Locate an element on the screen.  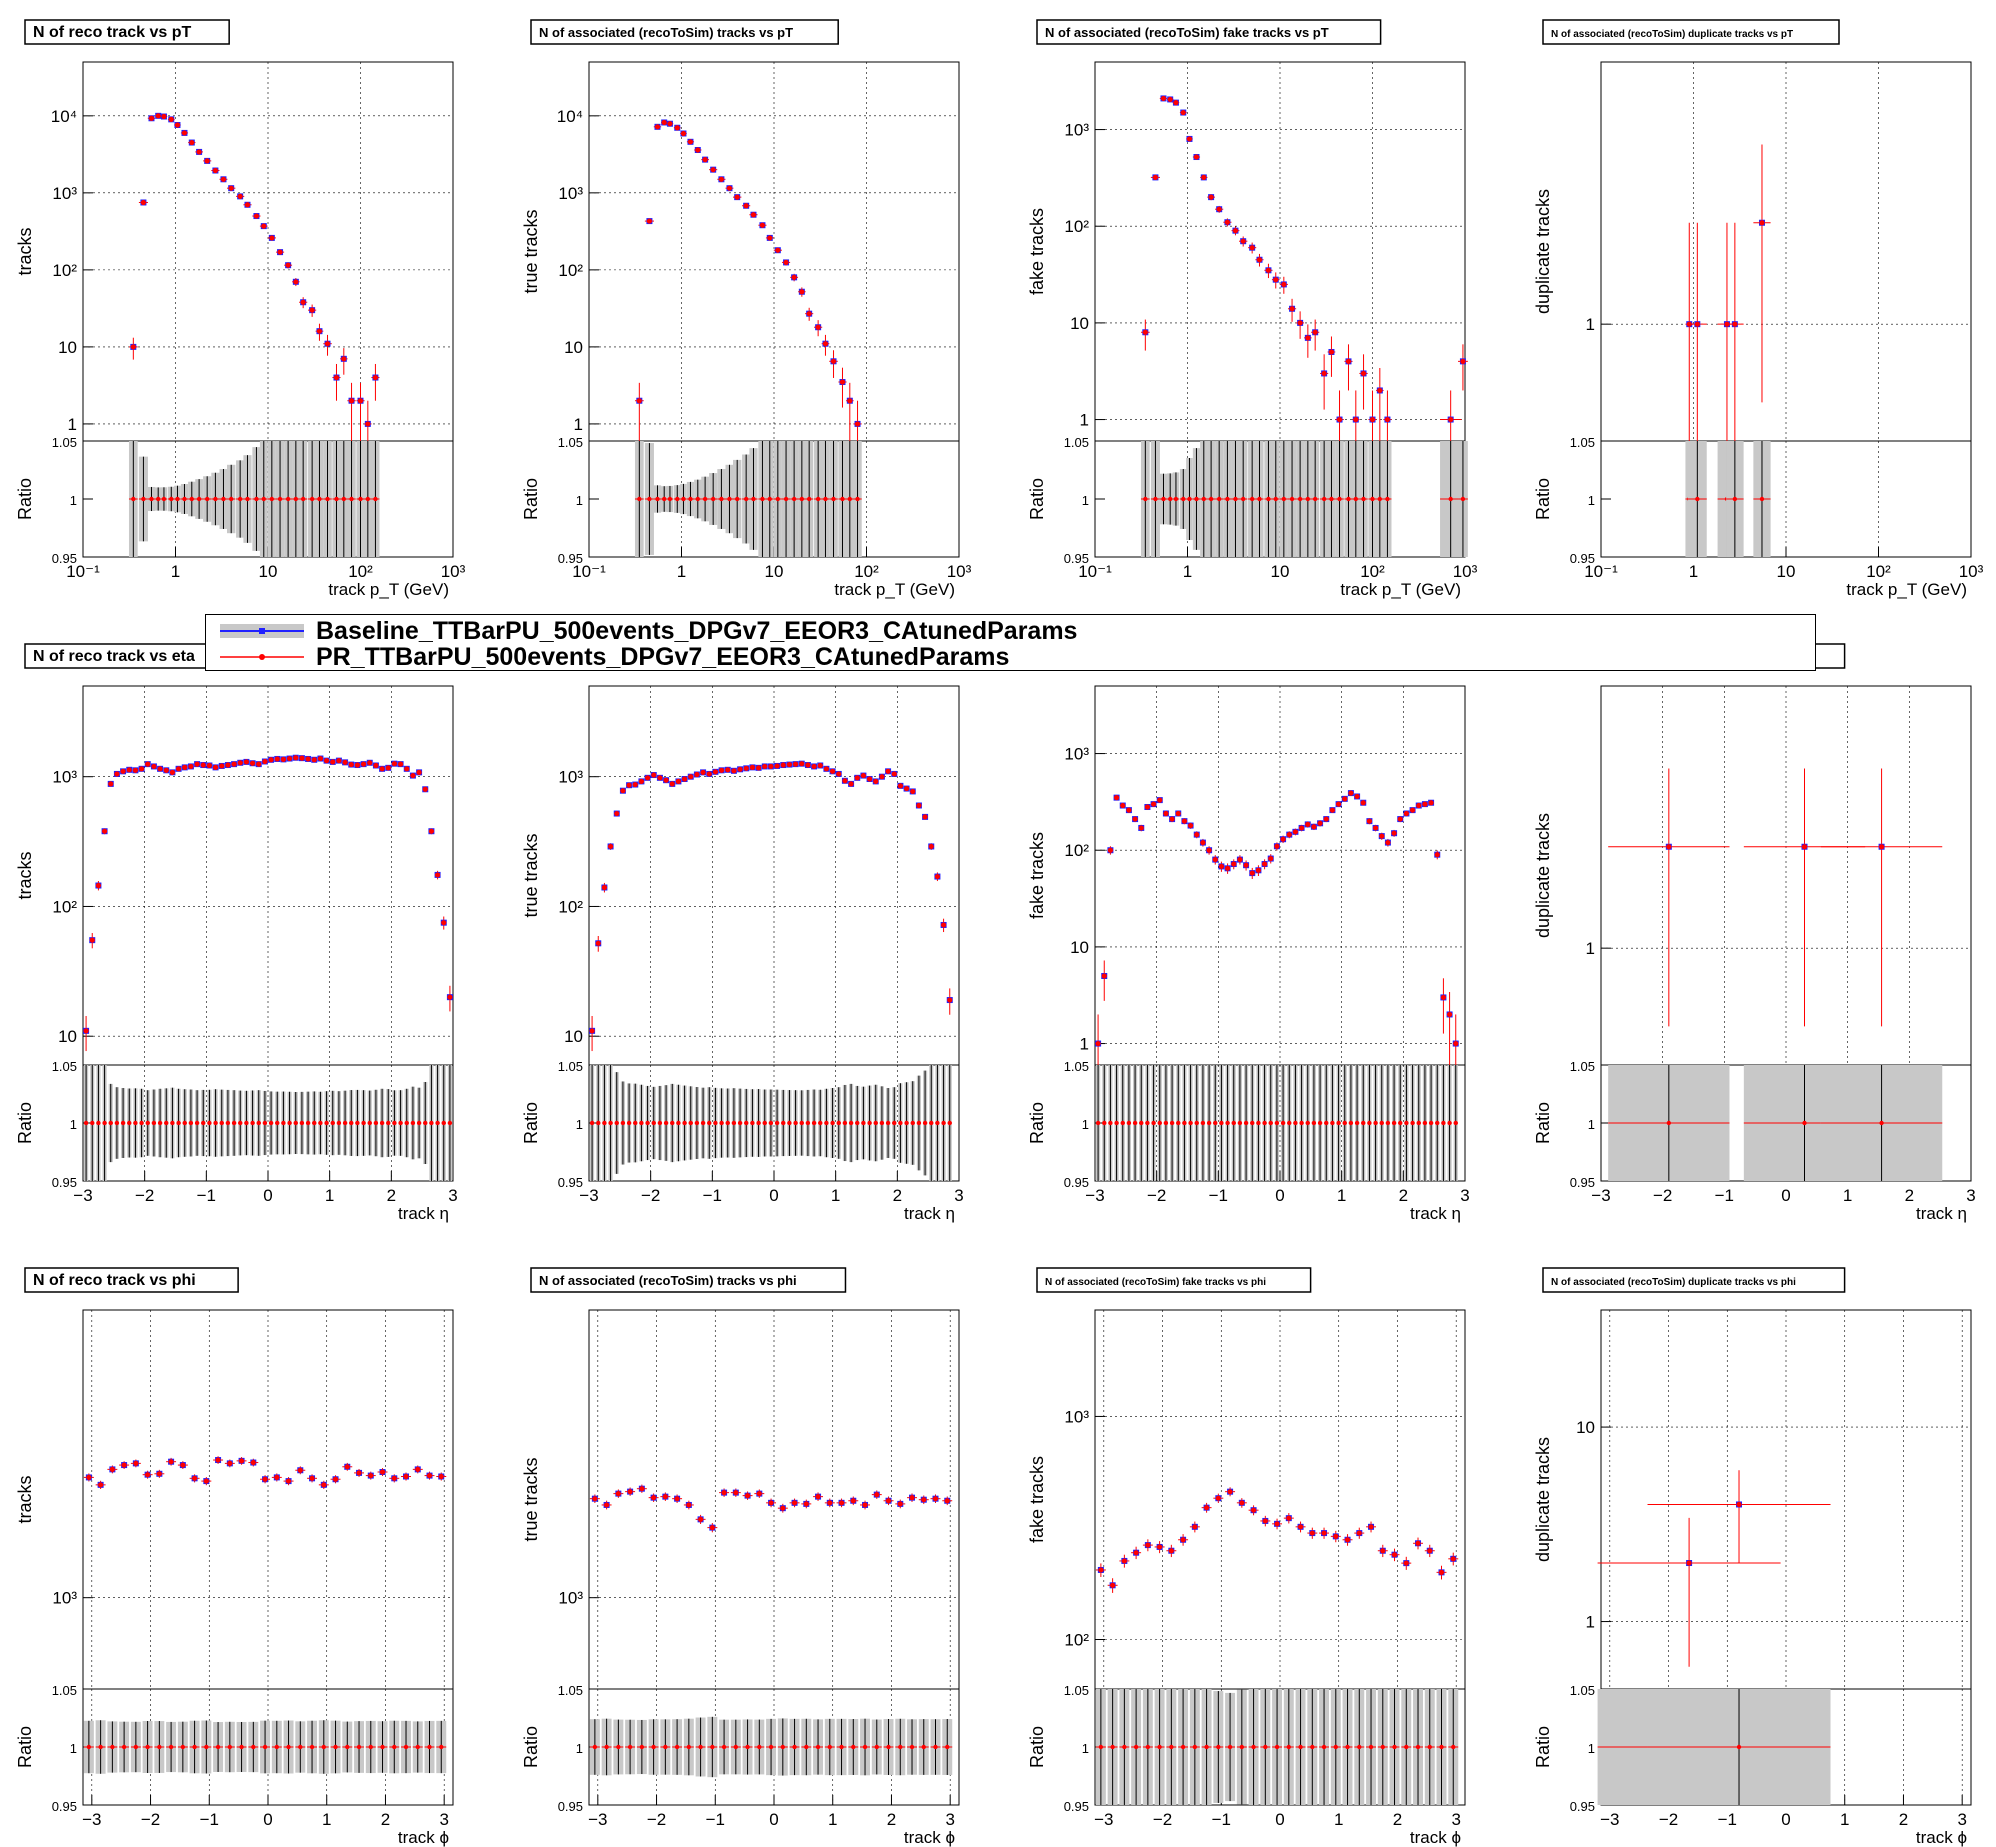
legend-marker-pr is located at coordinates (262, 657).